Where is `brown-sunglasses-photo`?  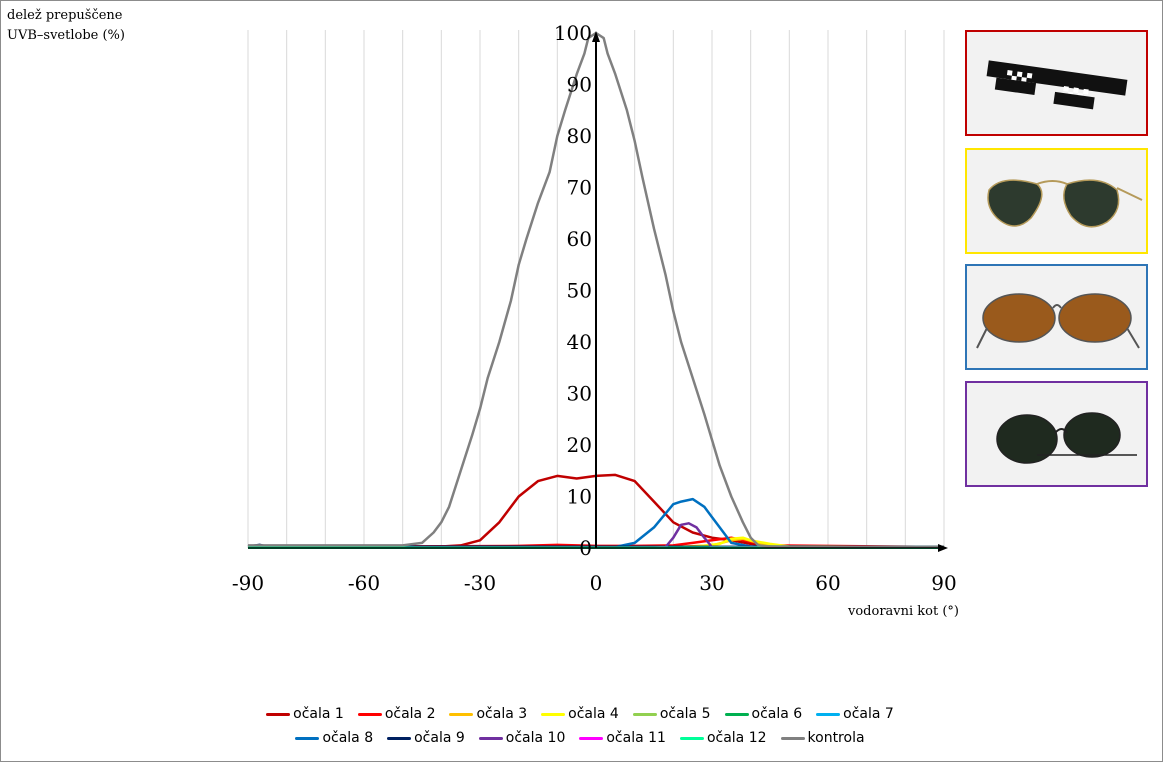
brown-sunglasses-photo is located at coordinates (1056, 317).